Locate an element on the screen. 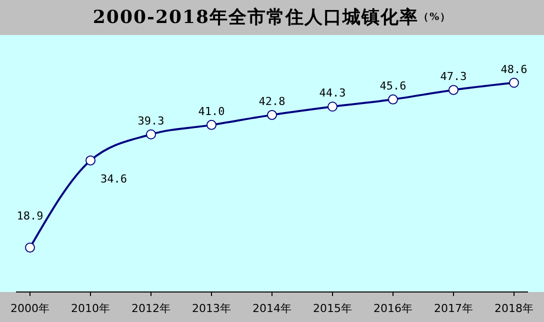 This screenshot has height=322, width=544. x-tick-label: 2012年 is located at coordinates (151, 308).